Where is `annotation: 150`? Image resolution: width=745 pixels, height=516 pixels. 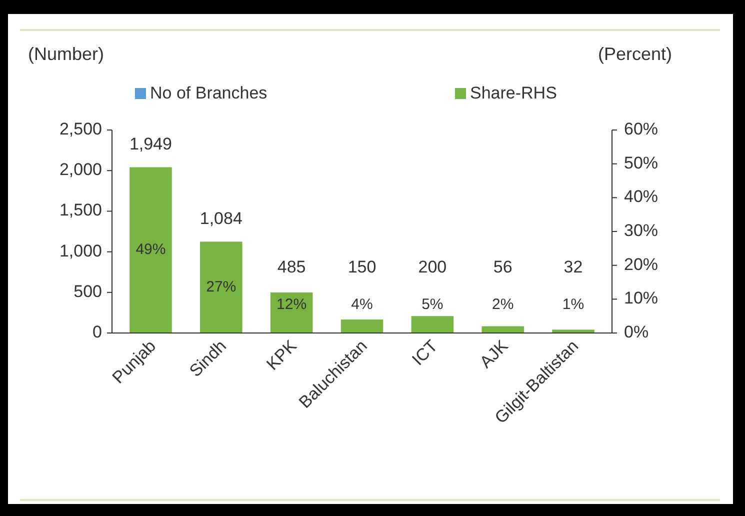
annotation: 150 is located at coordinates (362, 266).